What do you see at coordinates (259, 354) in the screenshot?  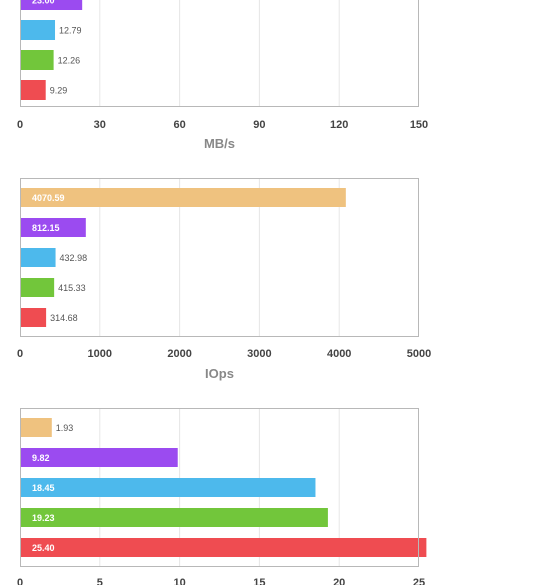 I see `x-tick-label: 3000` at bounding box center [259, 354].